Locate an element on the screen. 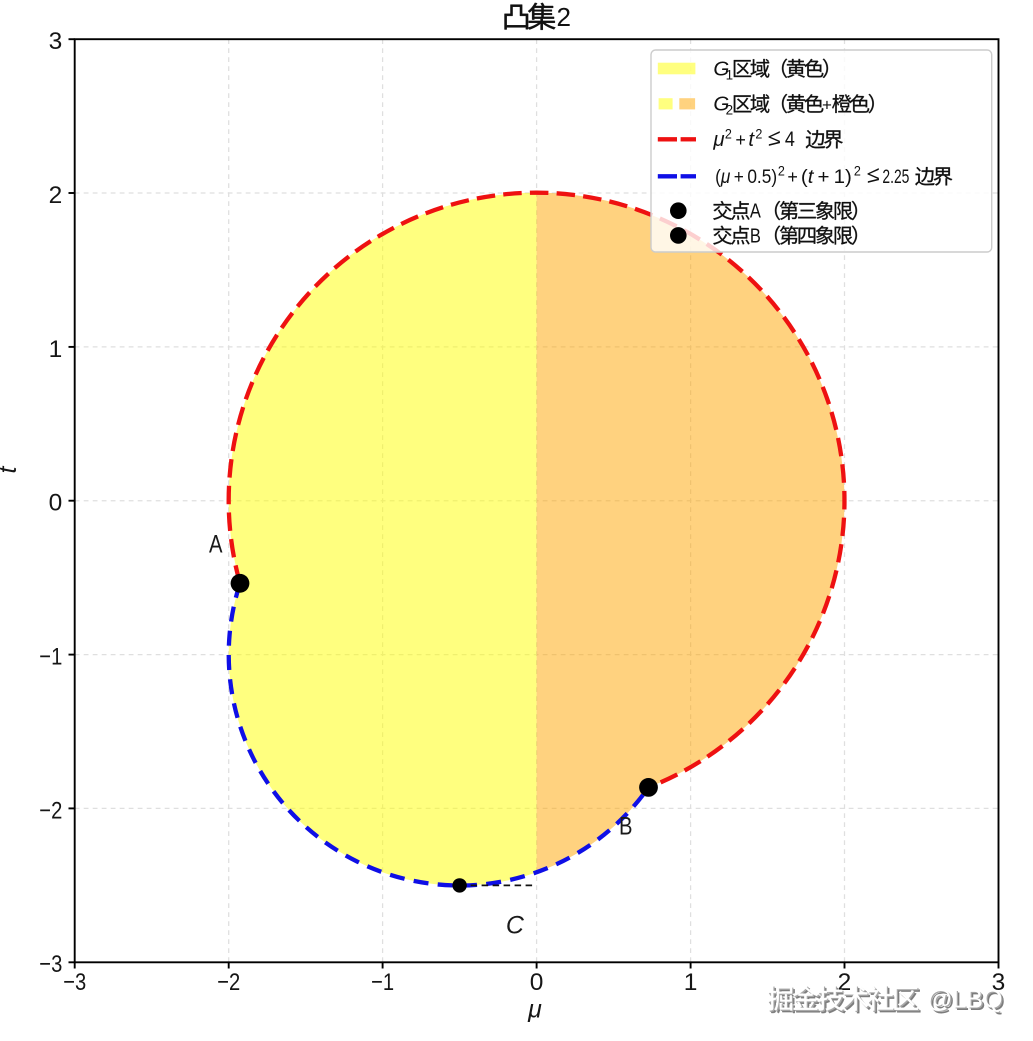  svg-text: (μ + 0.5) is located at coordinates (746, 177).